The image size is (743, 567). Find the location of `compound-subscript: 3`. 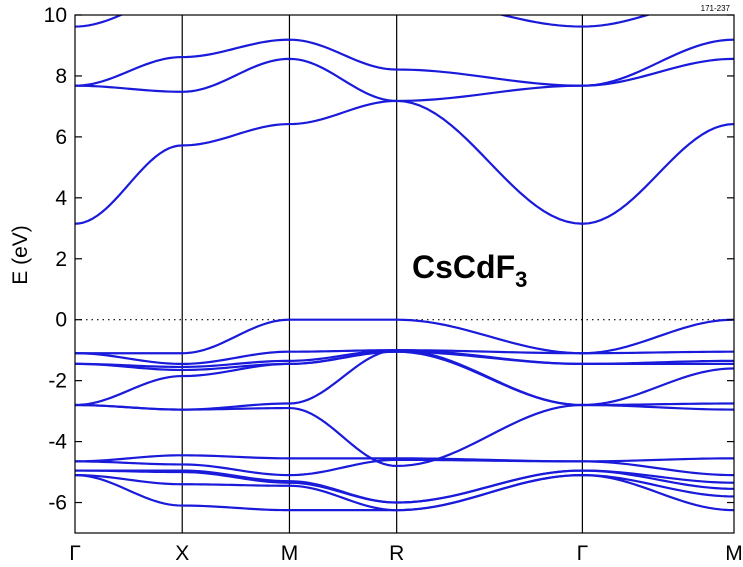

compound-subscript: 3 is located at coordinates (521, 279).